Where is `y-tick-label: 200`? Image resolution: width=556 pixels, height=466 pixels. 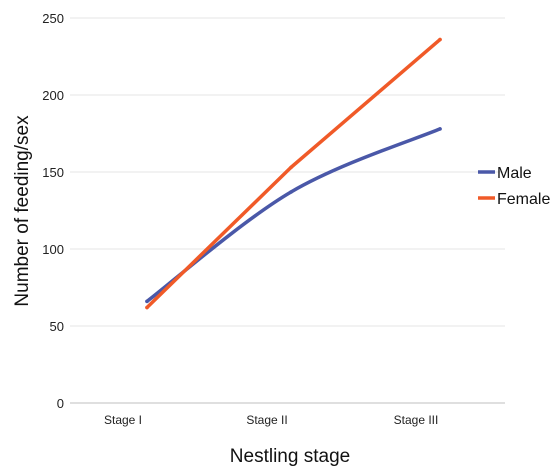
y-tick-label: 200 is located at coordinates (53, 95).